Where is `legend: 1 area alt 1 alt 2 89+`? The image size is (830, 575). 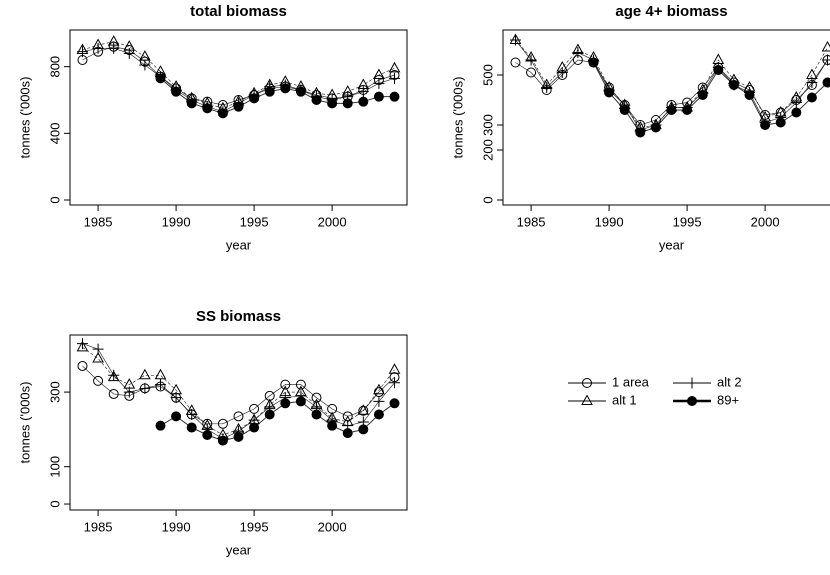 legend: 1 area alt 1 alt 2 89+ is located at coordinates (655, 390).